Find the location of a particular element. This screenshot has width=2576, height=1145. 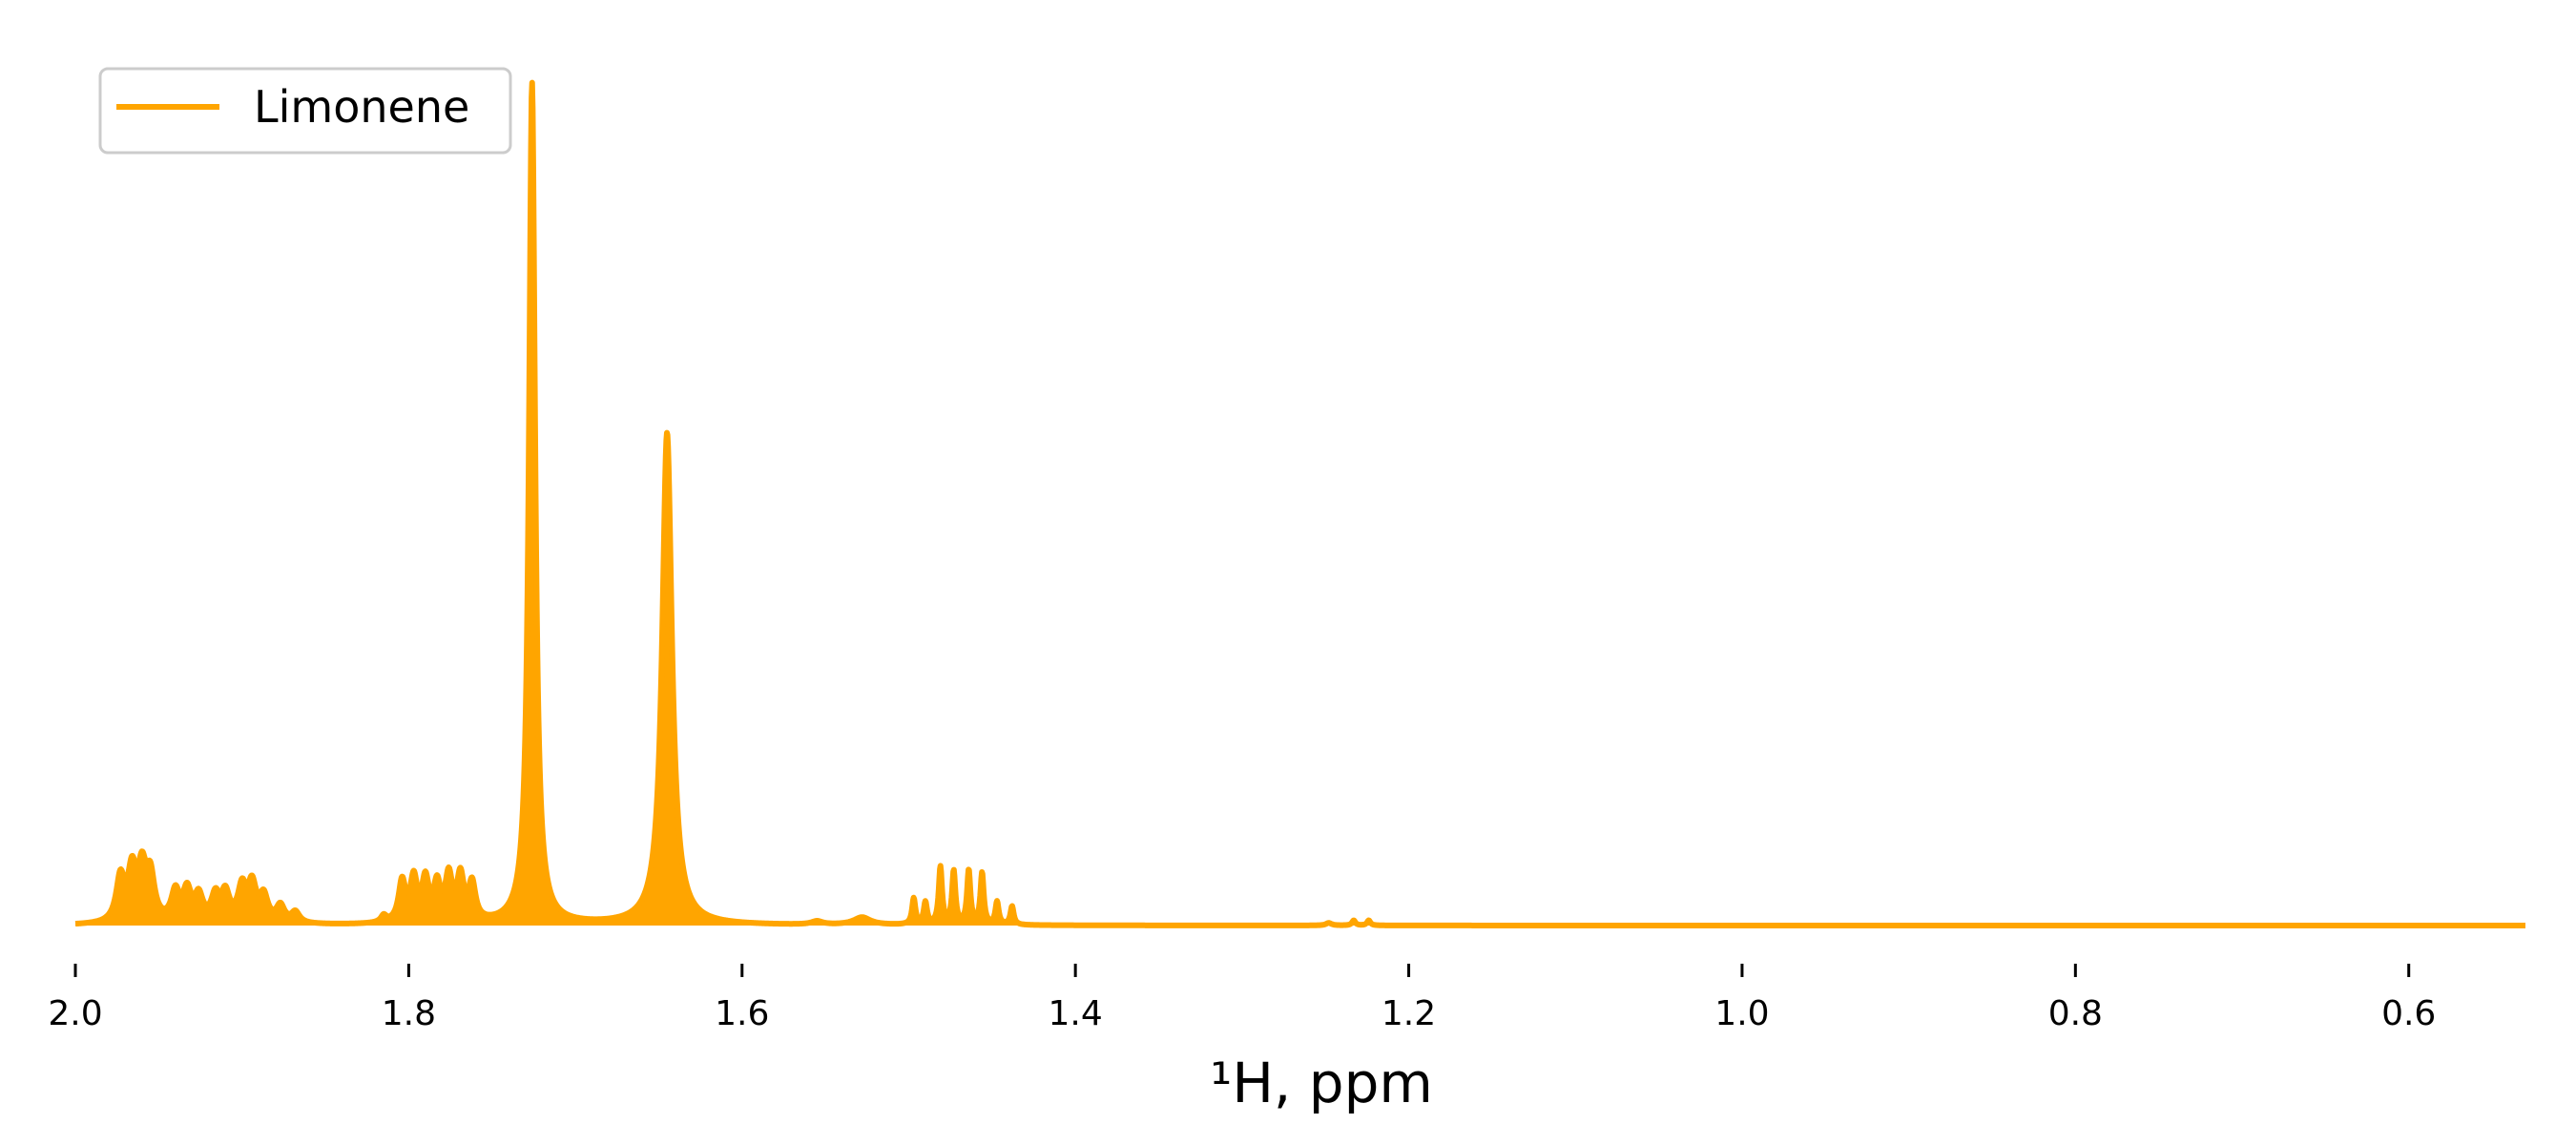

x-tick-label: 1.2 is located at coordinates (1408, 1013).